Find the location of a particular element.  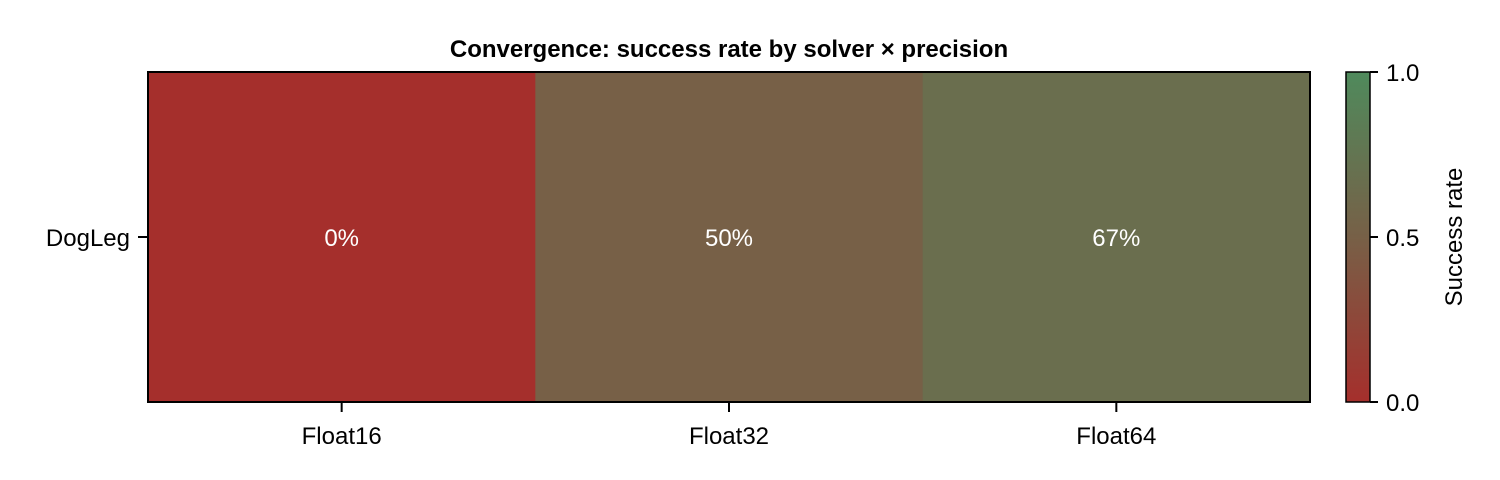

cell-value-label: 50% is located at coordinates (729, 238).